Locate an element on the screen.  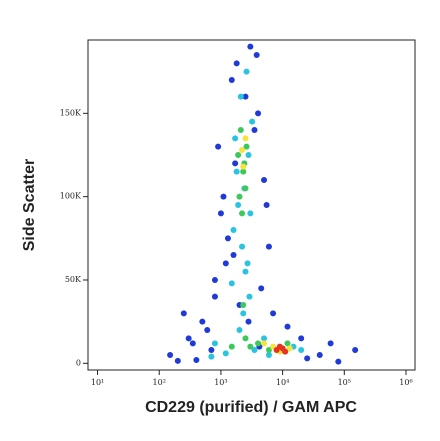
y-tick-label: 50K is located at coordinates (73, 279).